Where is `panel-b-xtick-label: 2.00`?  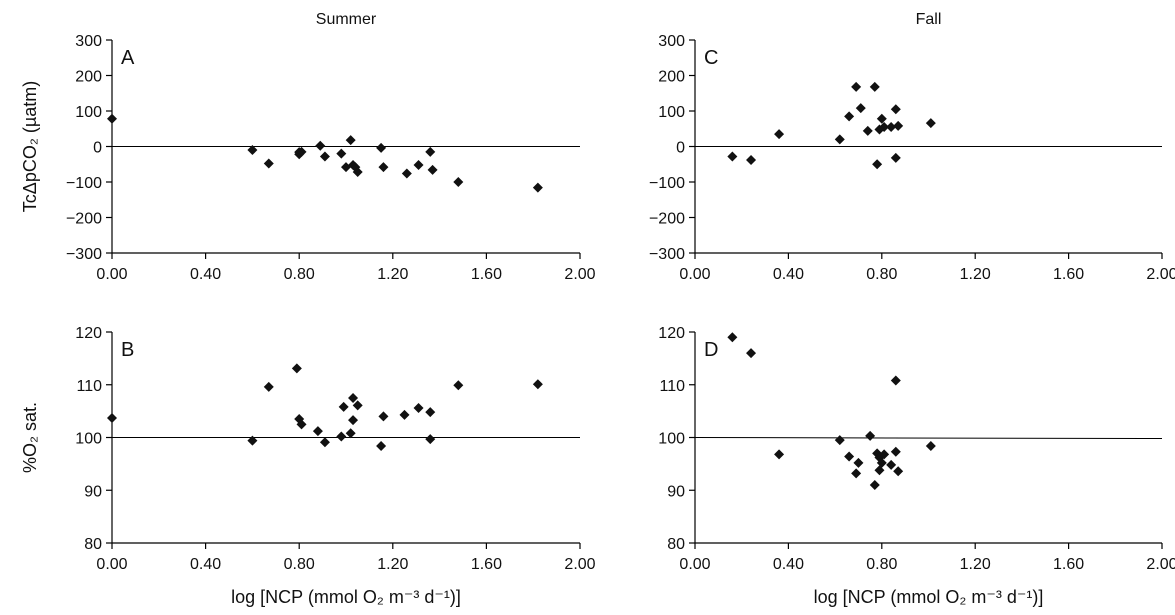
panel-b-xtick-label: 2.00 is located at coordinates (579, 564).